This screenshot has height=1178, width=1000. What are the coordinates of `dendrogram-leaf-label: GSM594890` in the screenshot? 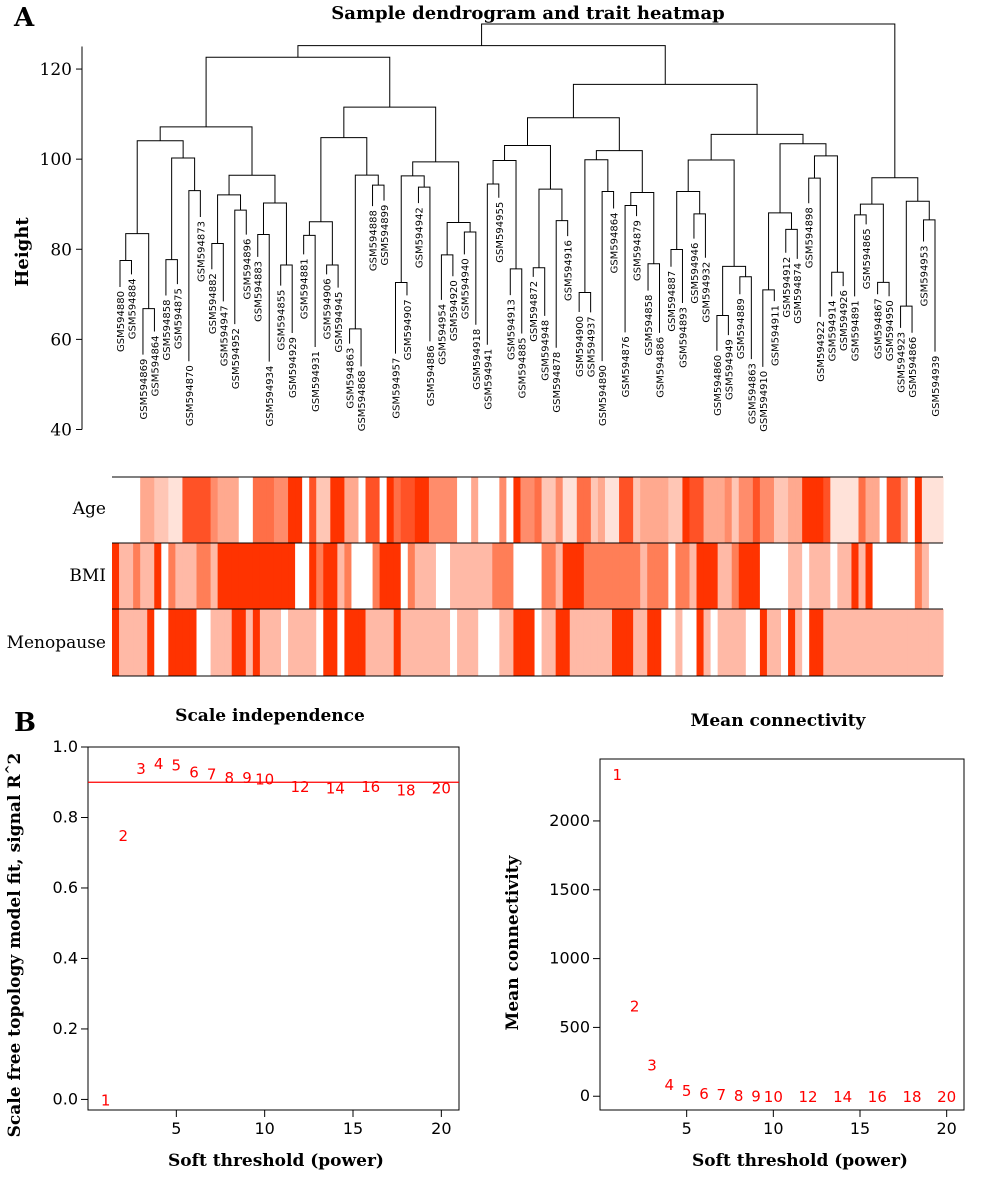 It's located at (603, 395).